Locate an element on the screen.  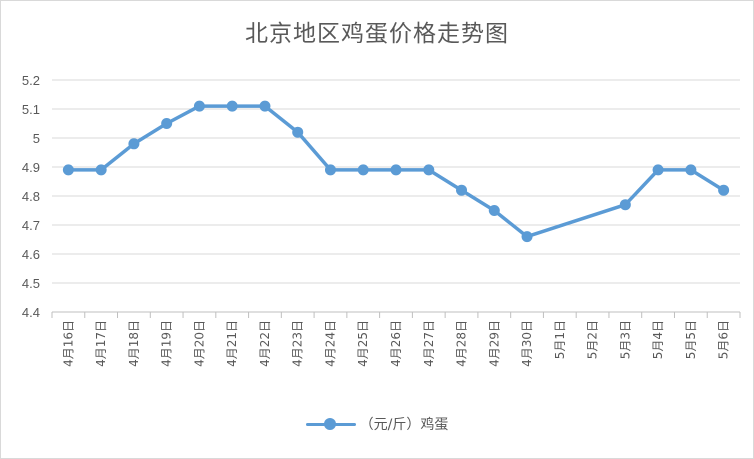
y-tick-label: 4.6 is located at coordinates (31, 254).